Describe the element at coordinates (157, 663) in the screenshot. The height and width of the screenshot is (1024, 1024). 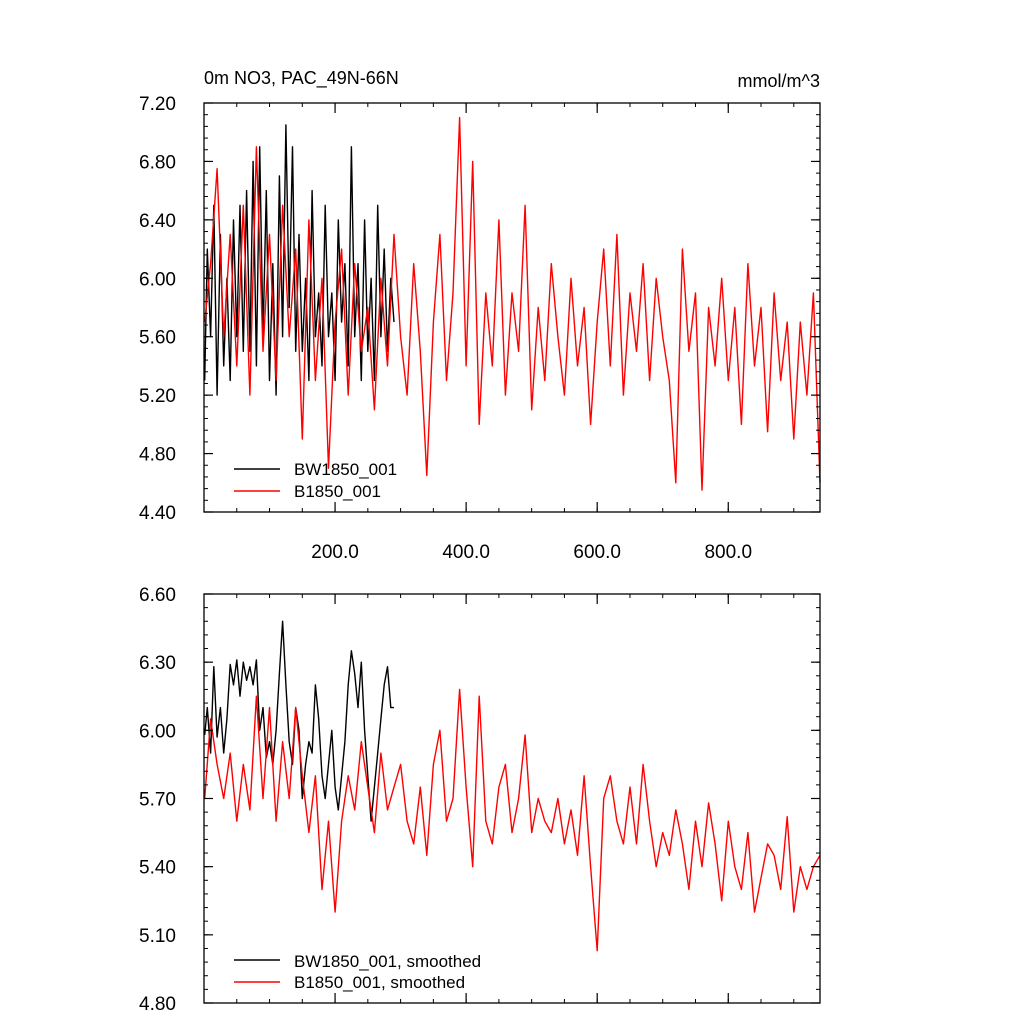
I see `bottom-y-tick-label: 6.30` at that location.